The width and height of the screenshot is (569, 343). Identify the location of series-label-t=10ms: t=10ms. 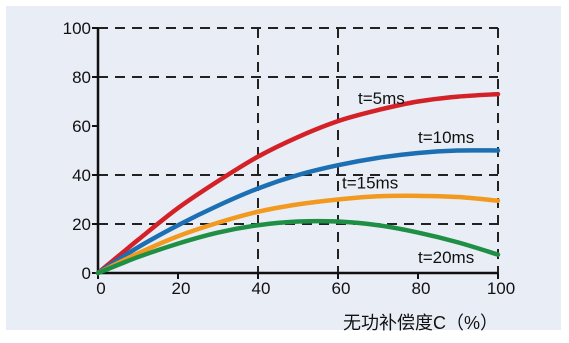
(446, 137).